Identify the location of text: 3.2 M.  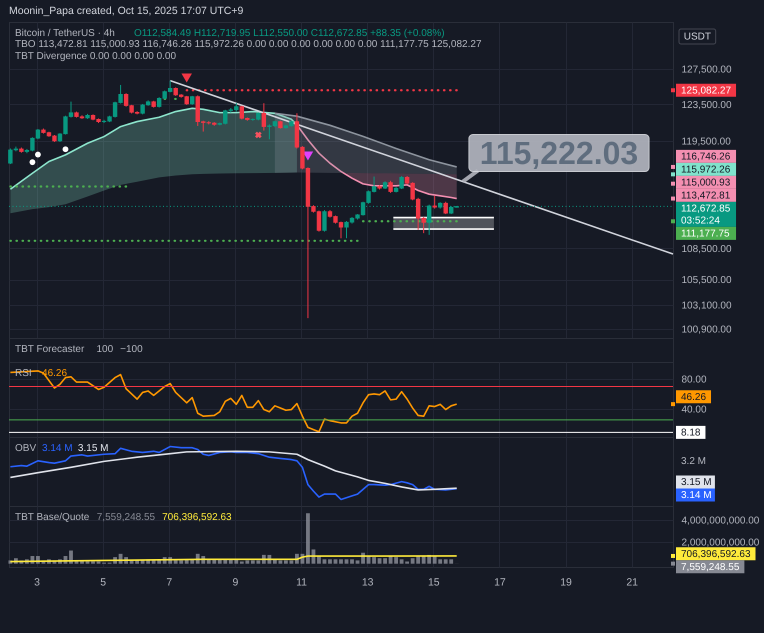
(693, 462).